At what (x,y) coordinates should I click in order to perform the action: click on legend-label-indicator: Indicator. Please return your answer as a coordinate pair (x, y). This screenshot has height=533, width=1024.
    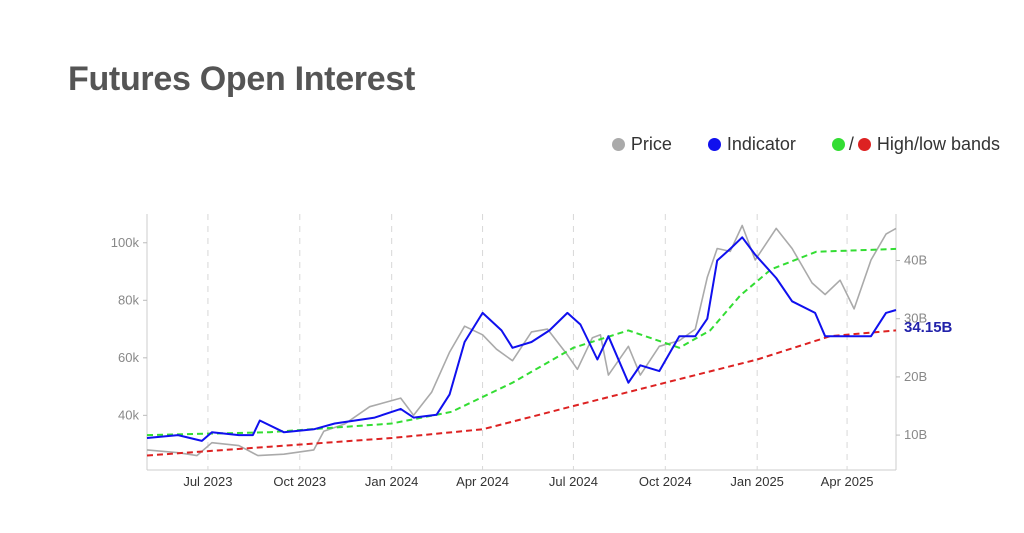
    Looking at the image, I should click on (761, 144).